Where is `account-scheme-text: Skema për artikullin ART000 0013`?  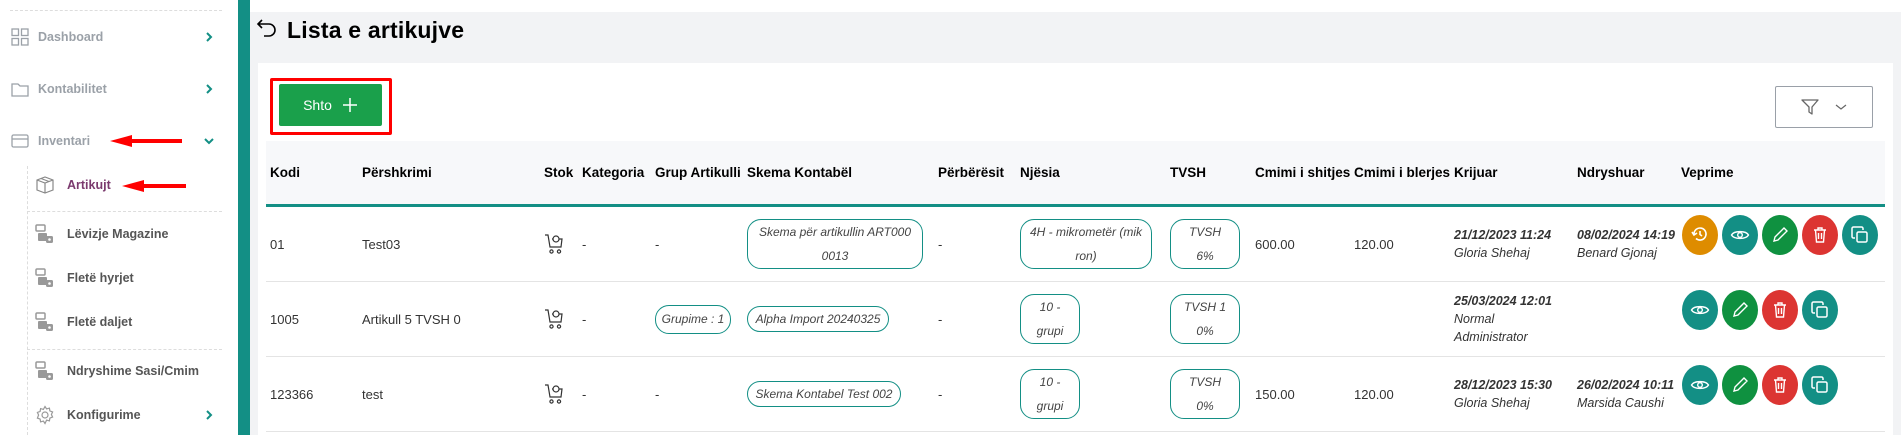
account-scheme-text: Skema për artikullin ART000 0013 is located at coordinates (835, 244).